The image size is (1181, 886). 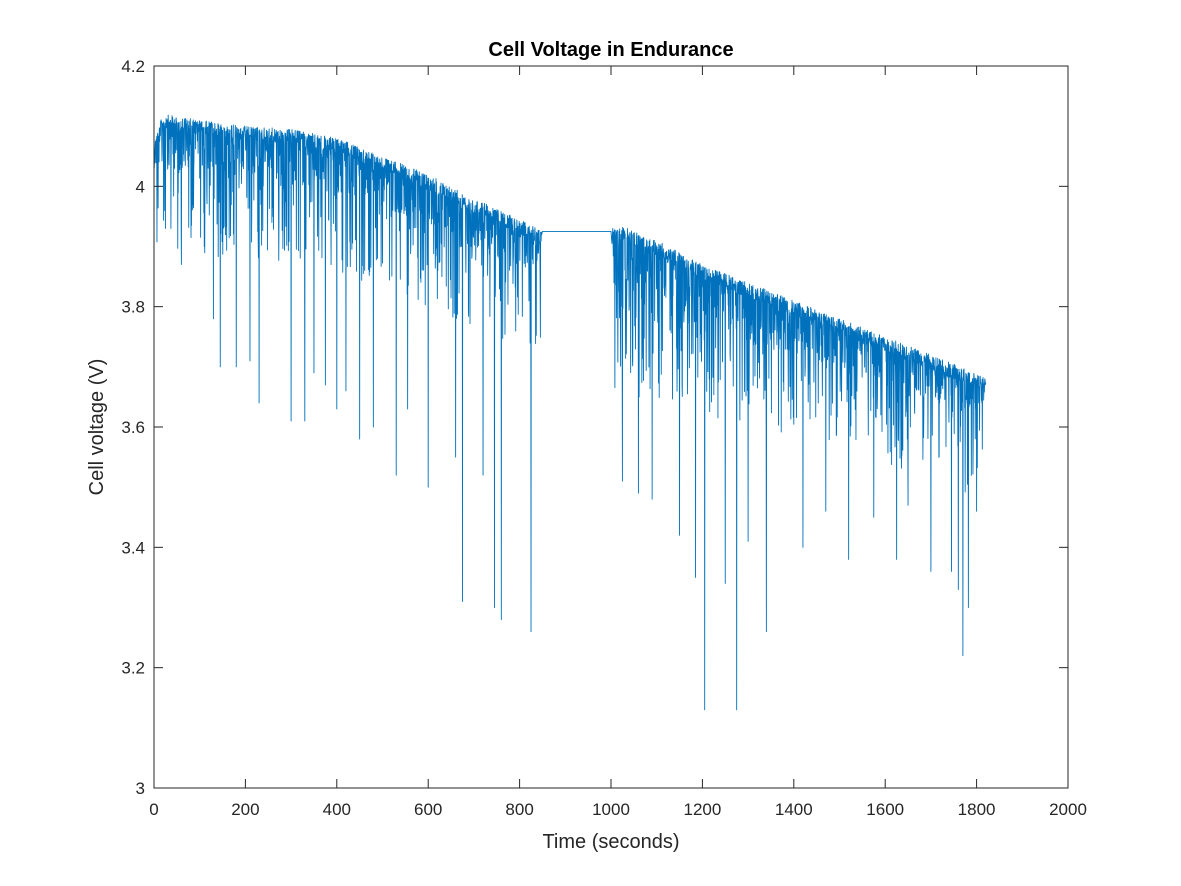 I want to click on chart-title: Cell Voltage in Endurance, so click(x=610, y=50).